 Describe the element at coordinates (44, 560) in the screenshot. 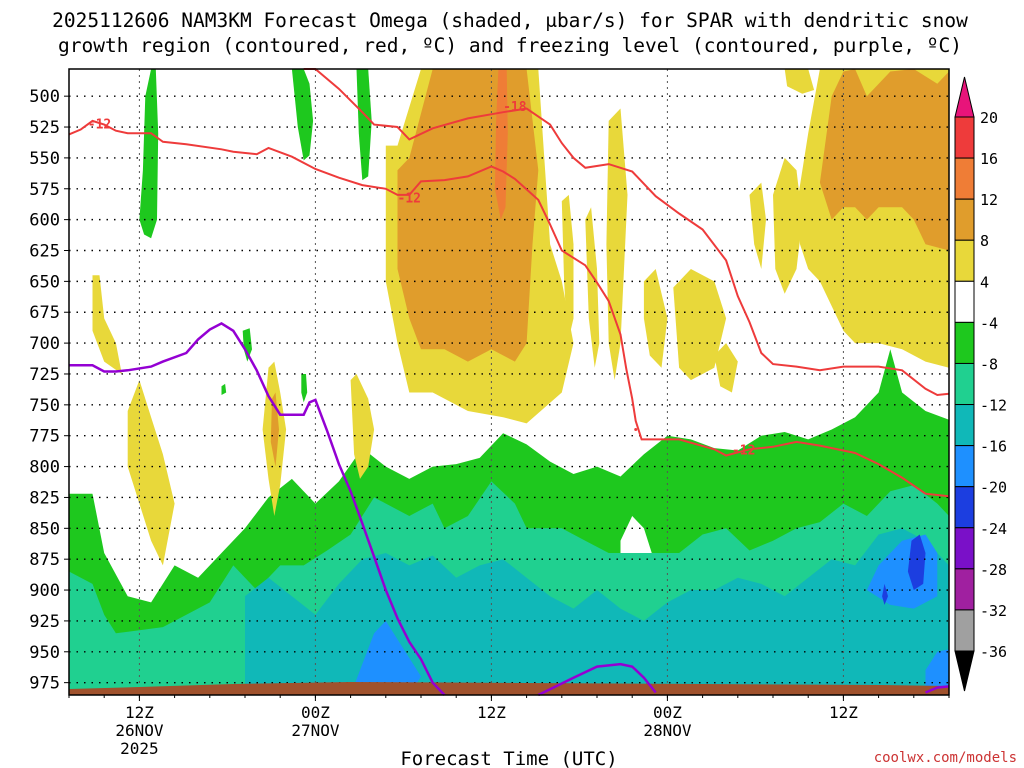

I see `y-tick-label: 875` at that location.